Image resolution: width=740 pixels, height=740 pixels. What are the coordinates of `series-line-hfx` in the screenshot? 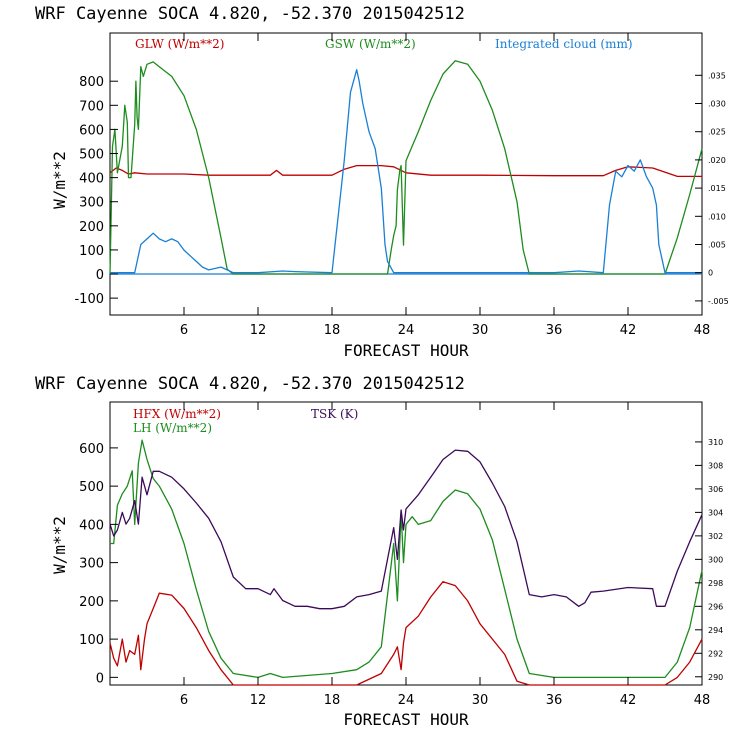 It's located at (406, 633).